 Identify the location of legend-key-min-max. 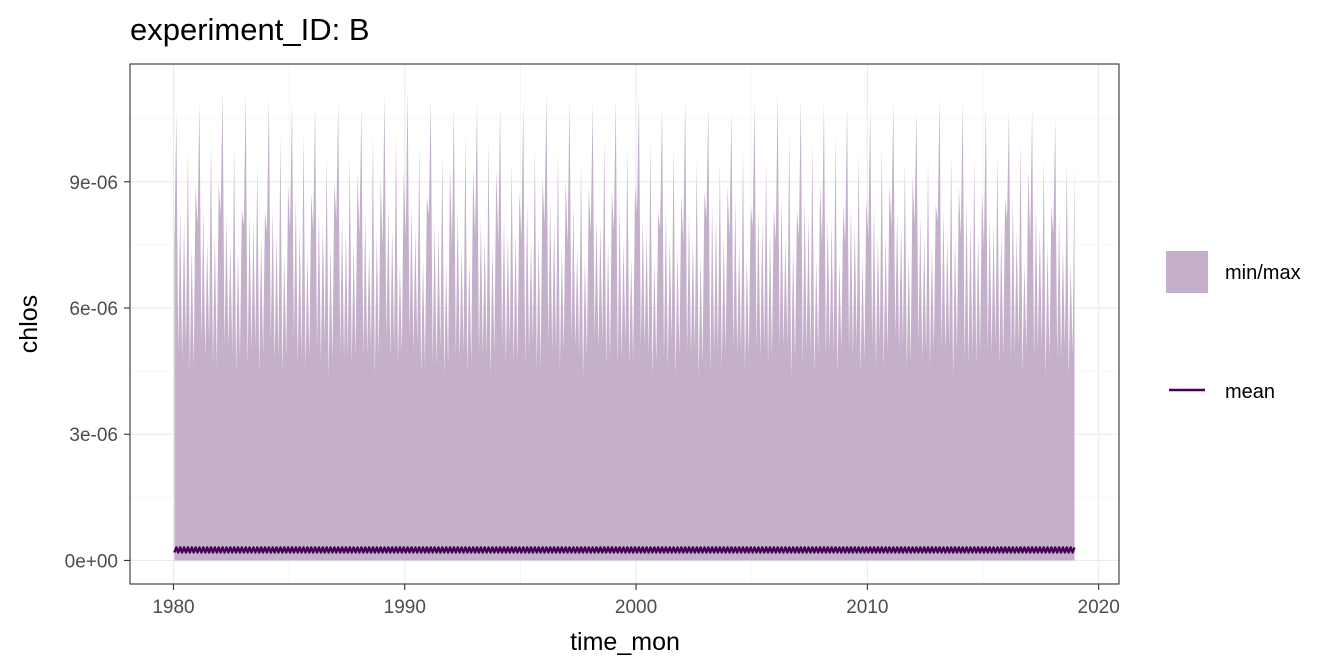
(1187, 272).